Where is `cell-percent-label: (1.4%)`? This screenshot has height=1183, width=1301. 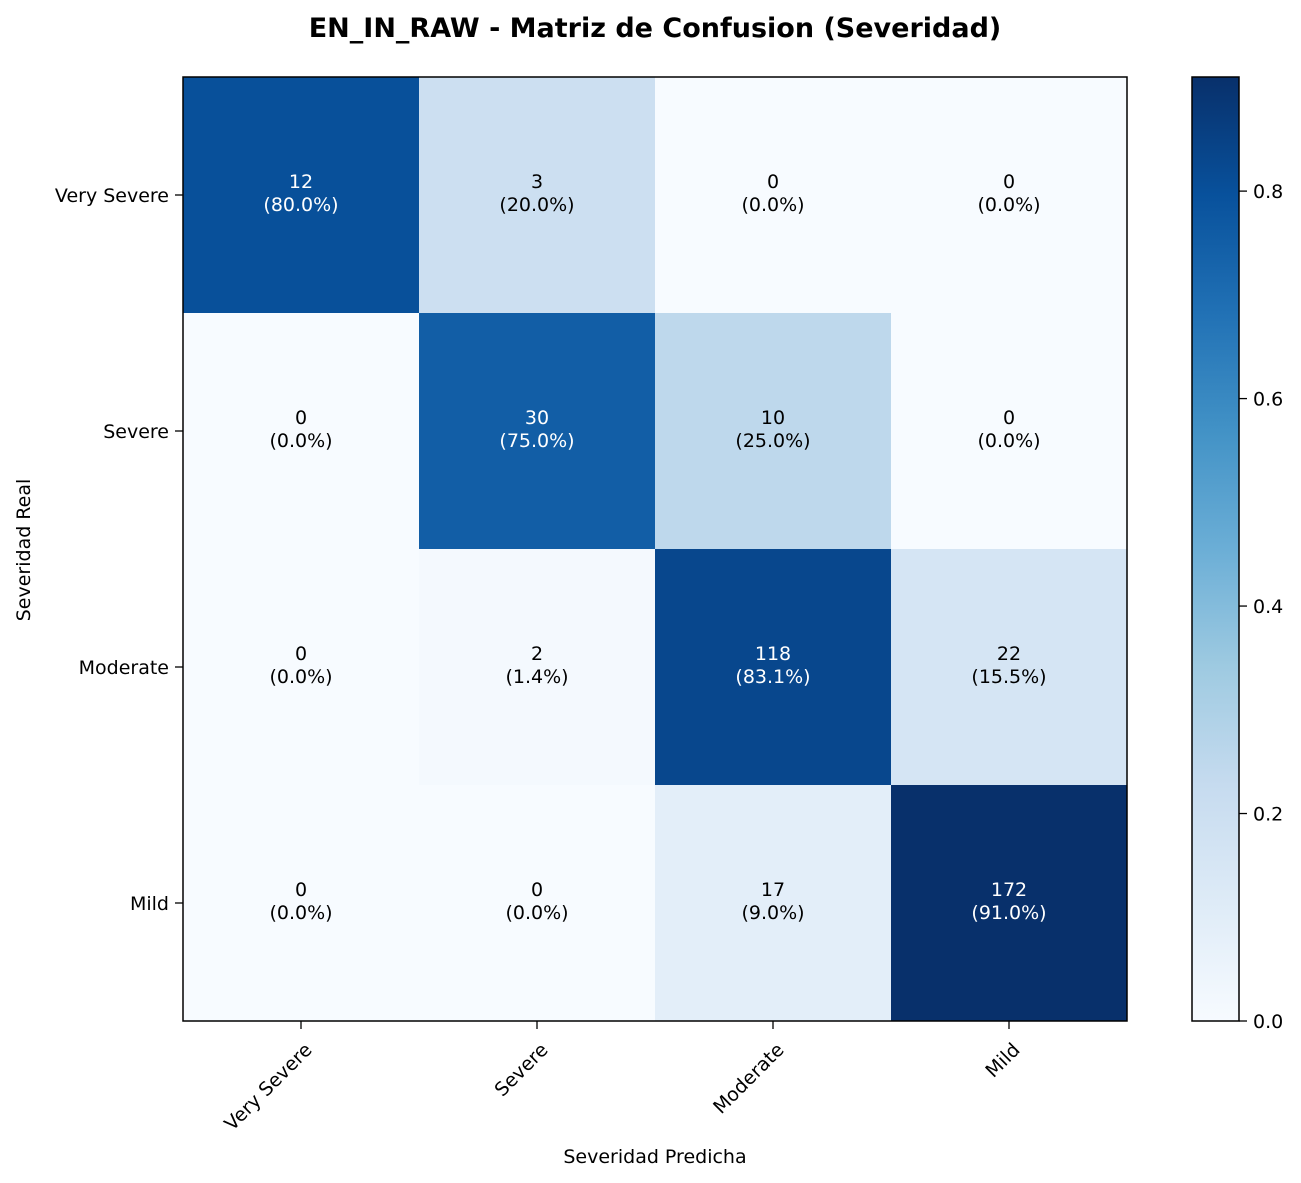 cell-percent-label: (1.4%) is located at coordinates (536, 677).